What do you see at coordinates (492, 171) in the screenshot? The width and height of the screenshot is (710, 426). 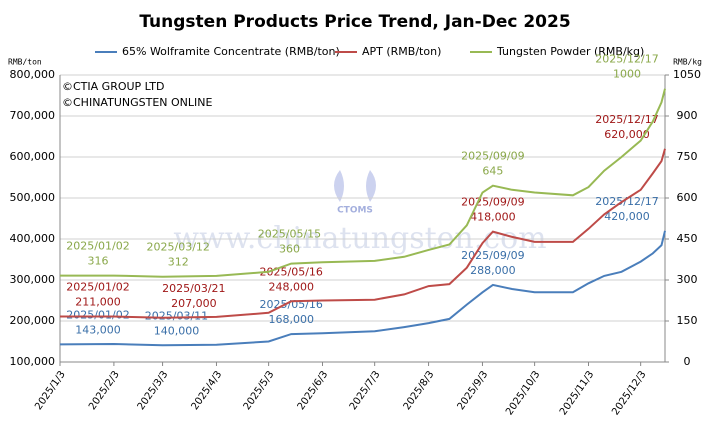 I see `annotation-value: 645` at bounding box center [492, 171].